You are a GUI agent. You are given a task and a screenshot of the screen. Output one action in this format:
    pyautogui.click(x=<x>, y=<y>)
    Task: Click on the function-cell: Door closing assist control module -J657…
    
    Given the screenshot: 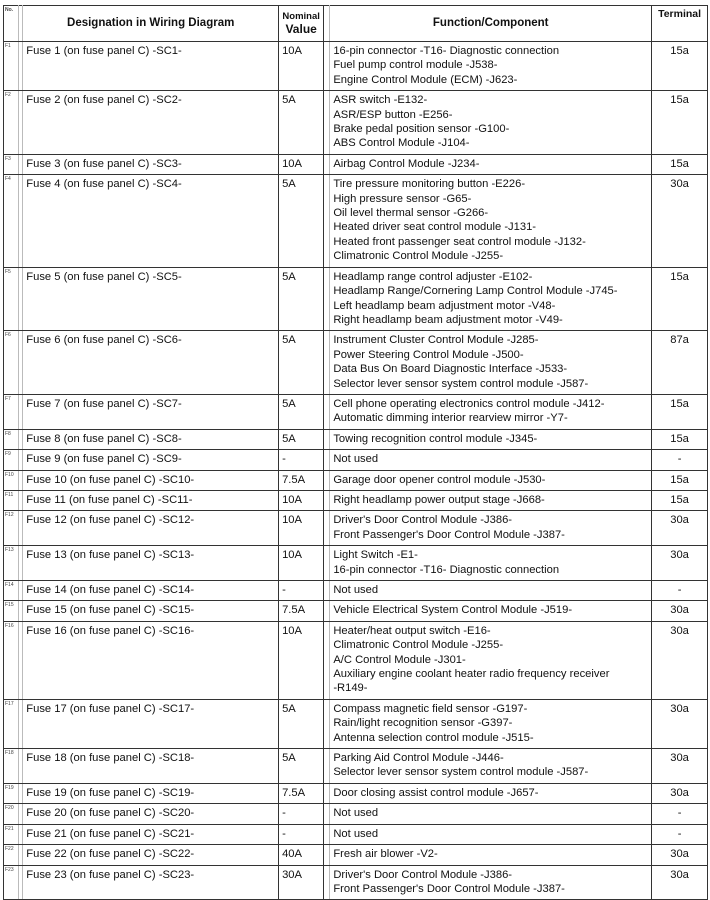 What is the action you would take?
    pyautogui.click(x=491, y=793)
    